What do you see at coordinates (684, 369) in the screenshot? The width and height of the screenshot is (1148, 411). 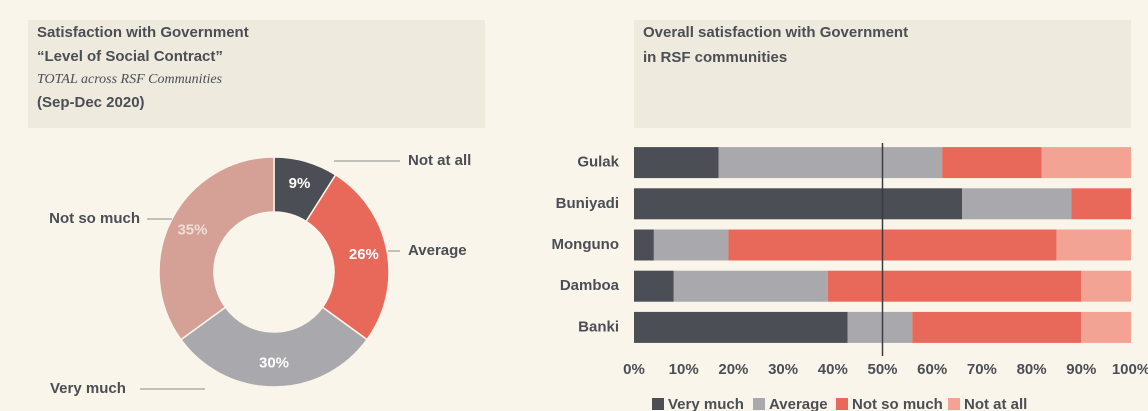 I see `x-tick-label: 10%` at bounding box center [684, 369].